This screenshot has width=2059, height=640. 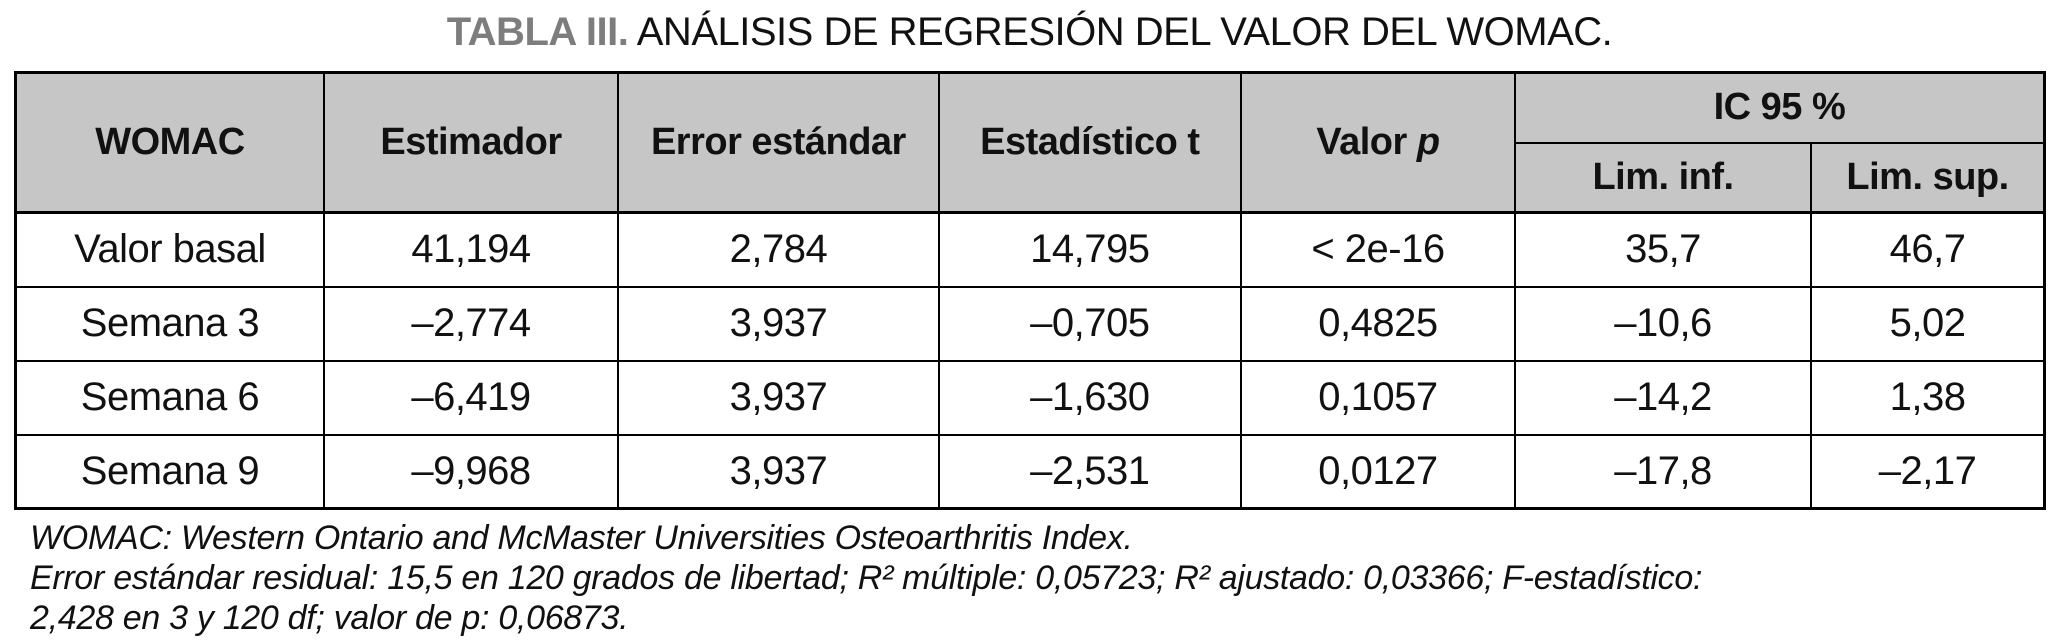 What do you see at coordinates (471, 249) in the screenshot?
I see `cell-estimador: 41,194` at bounding box center [471, 249].